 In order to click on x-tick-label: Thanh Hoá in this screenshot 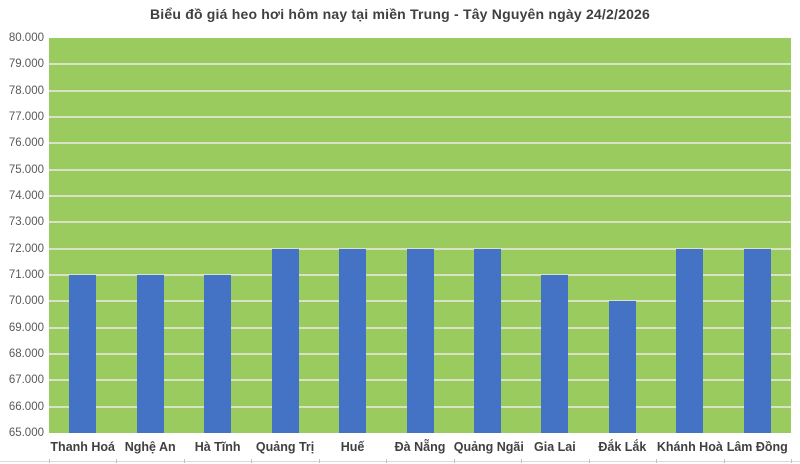, I will do `click(83, 447)`.